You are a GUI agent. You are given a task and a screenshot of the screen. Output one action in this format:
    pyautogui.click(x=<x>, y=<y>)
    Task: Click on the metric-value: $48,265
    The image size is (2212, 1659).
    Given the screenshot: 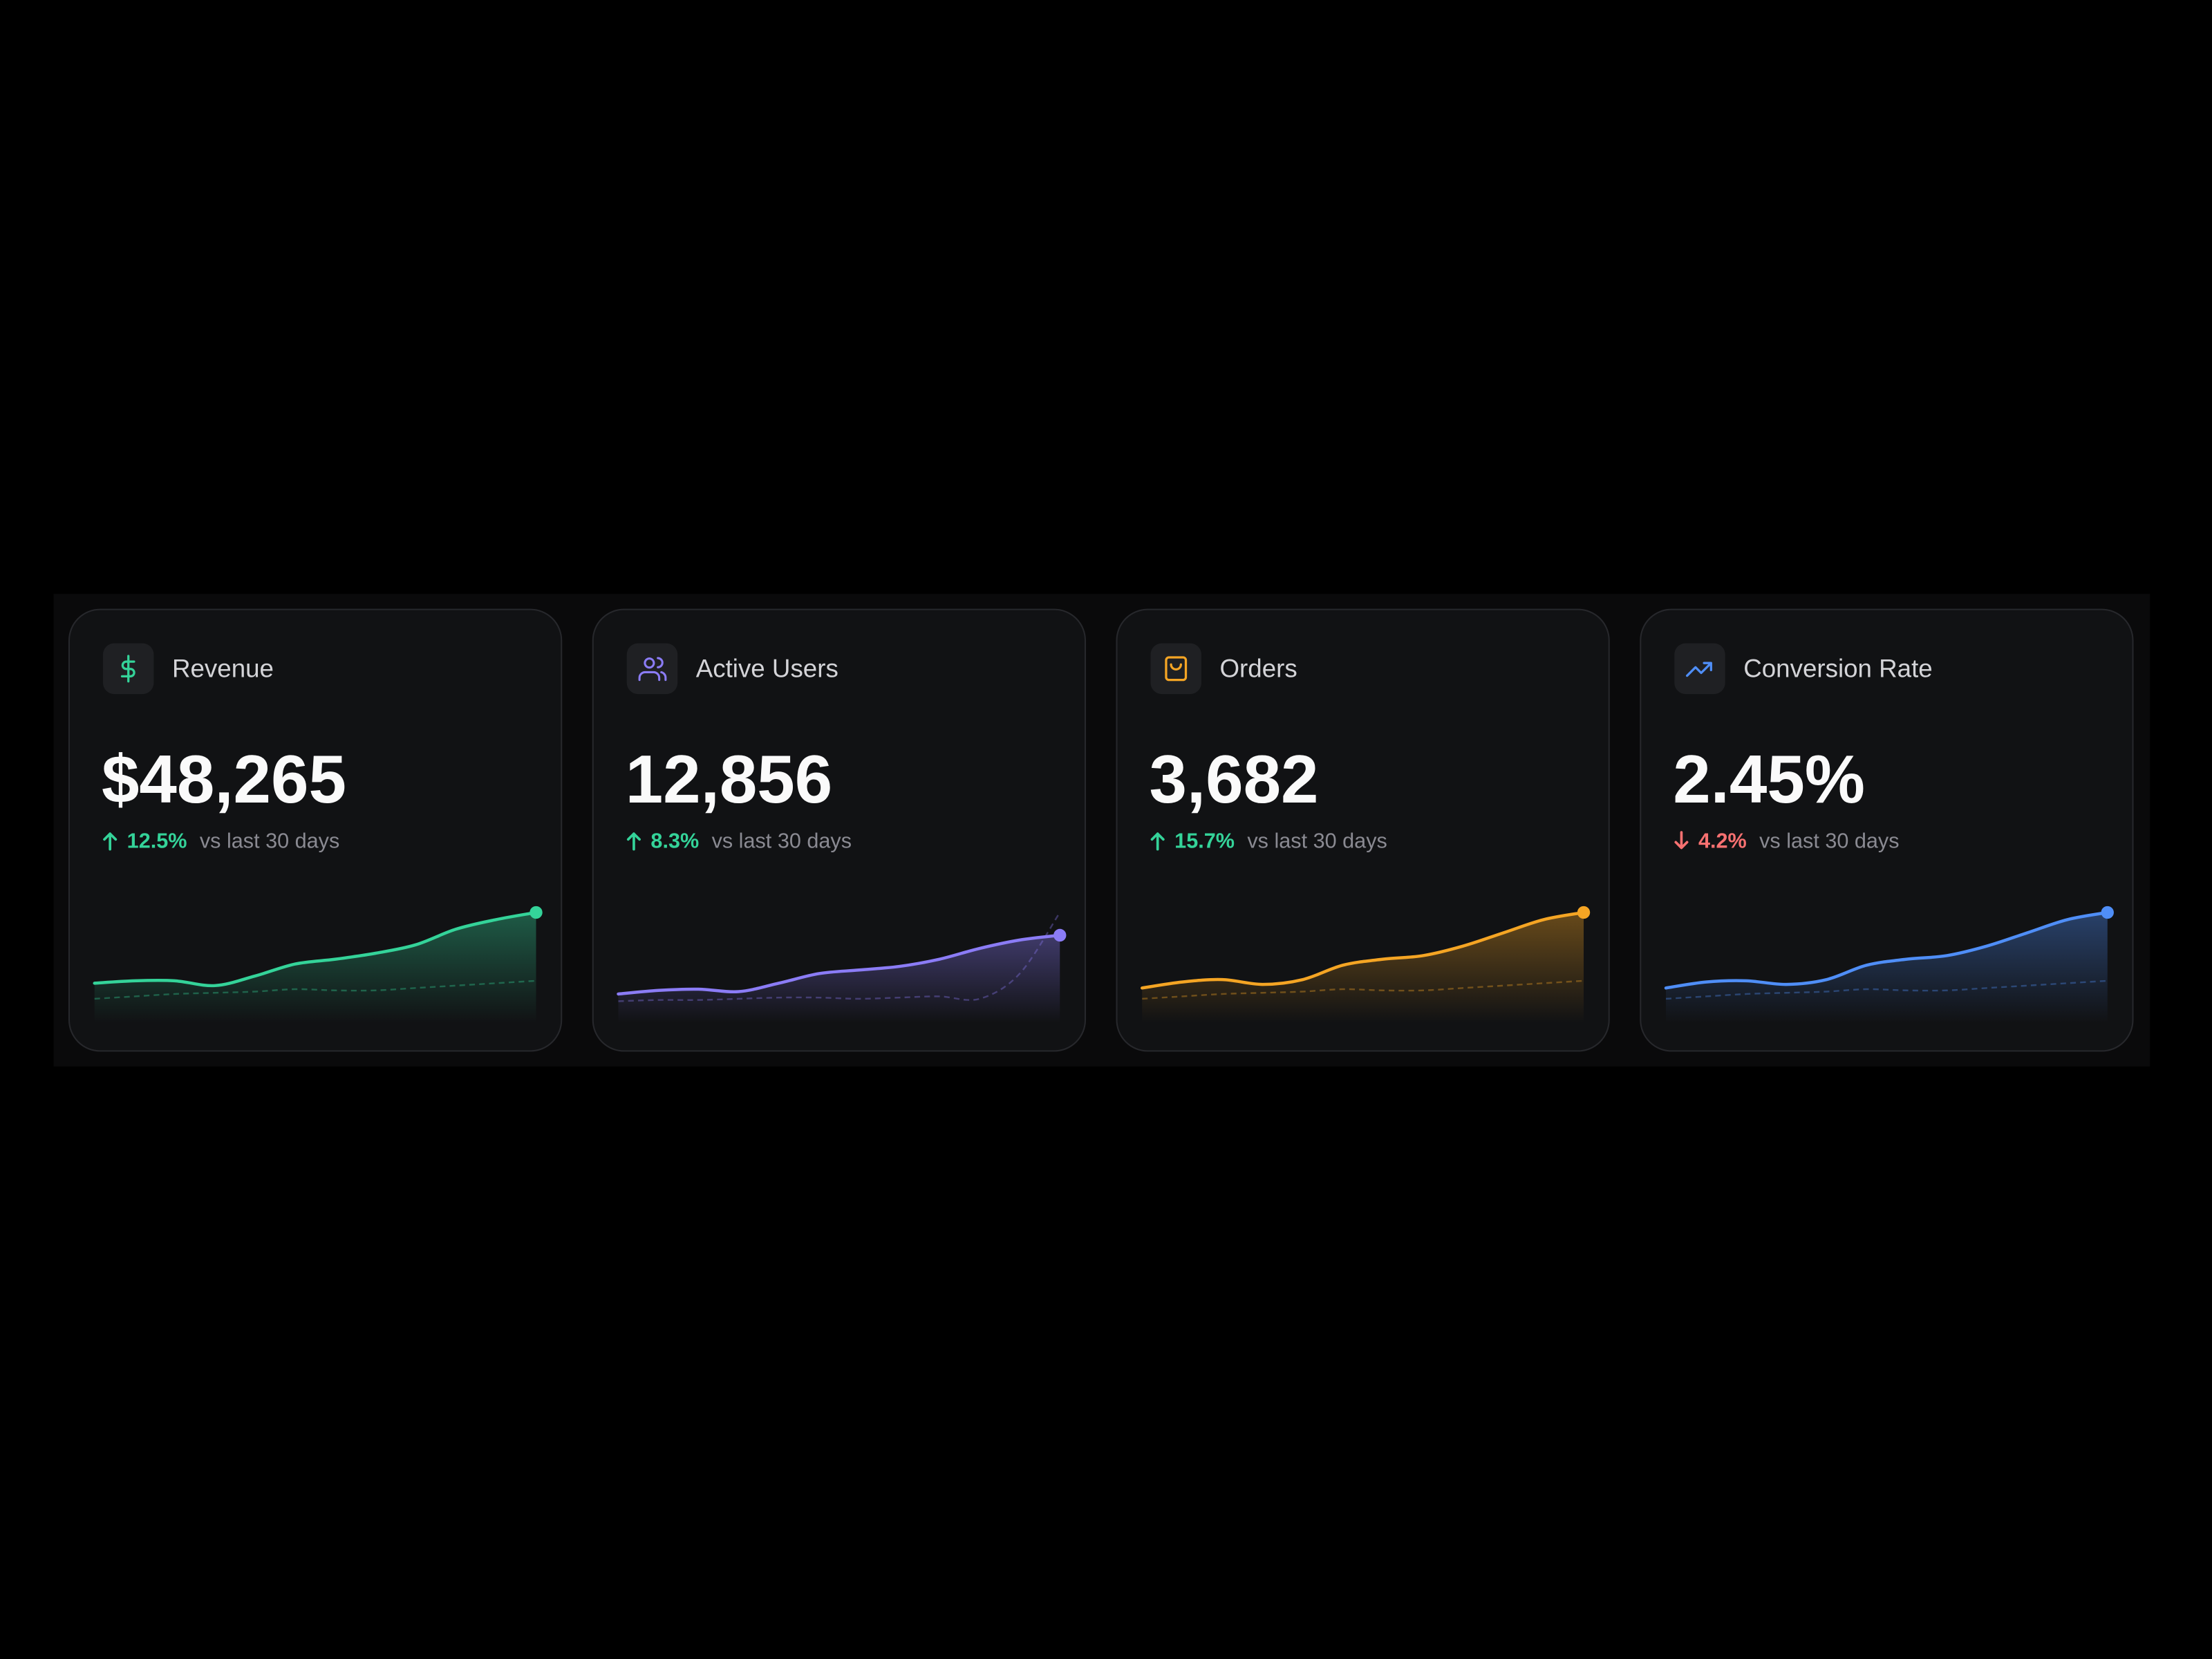 What is the action you would take?
    pyautogui.click(x=224, y=779)
    